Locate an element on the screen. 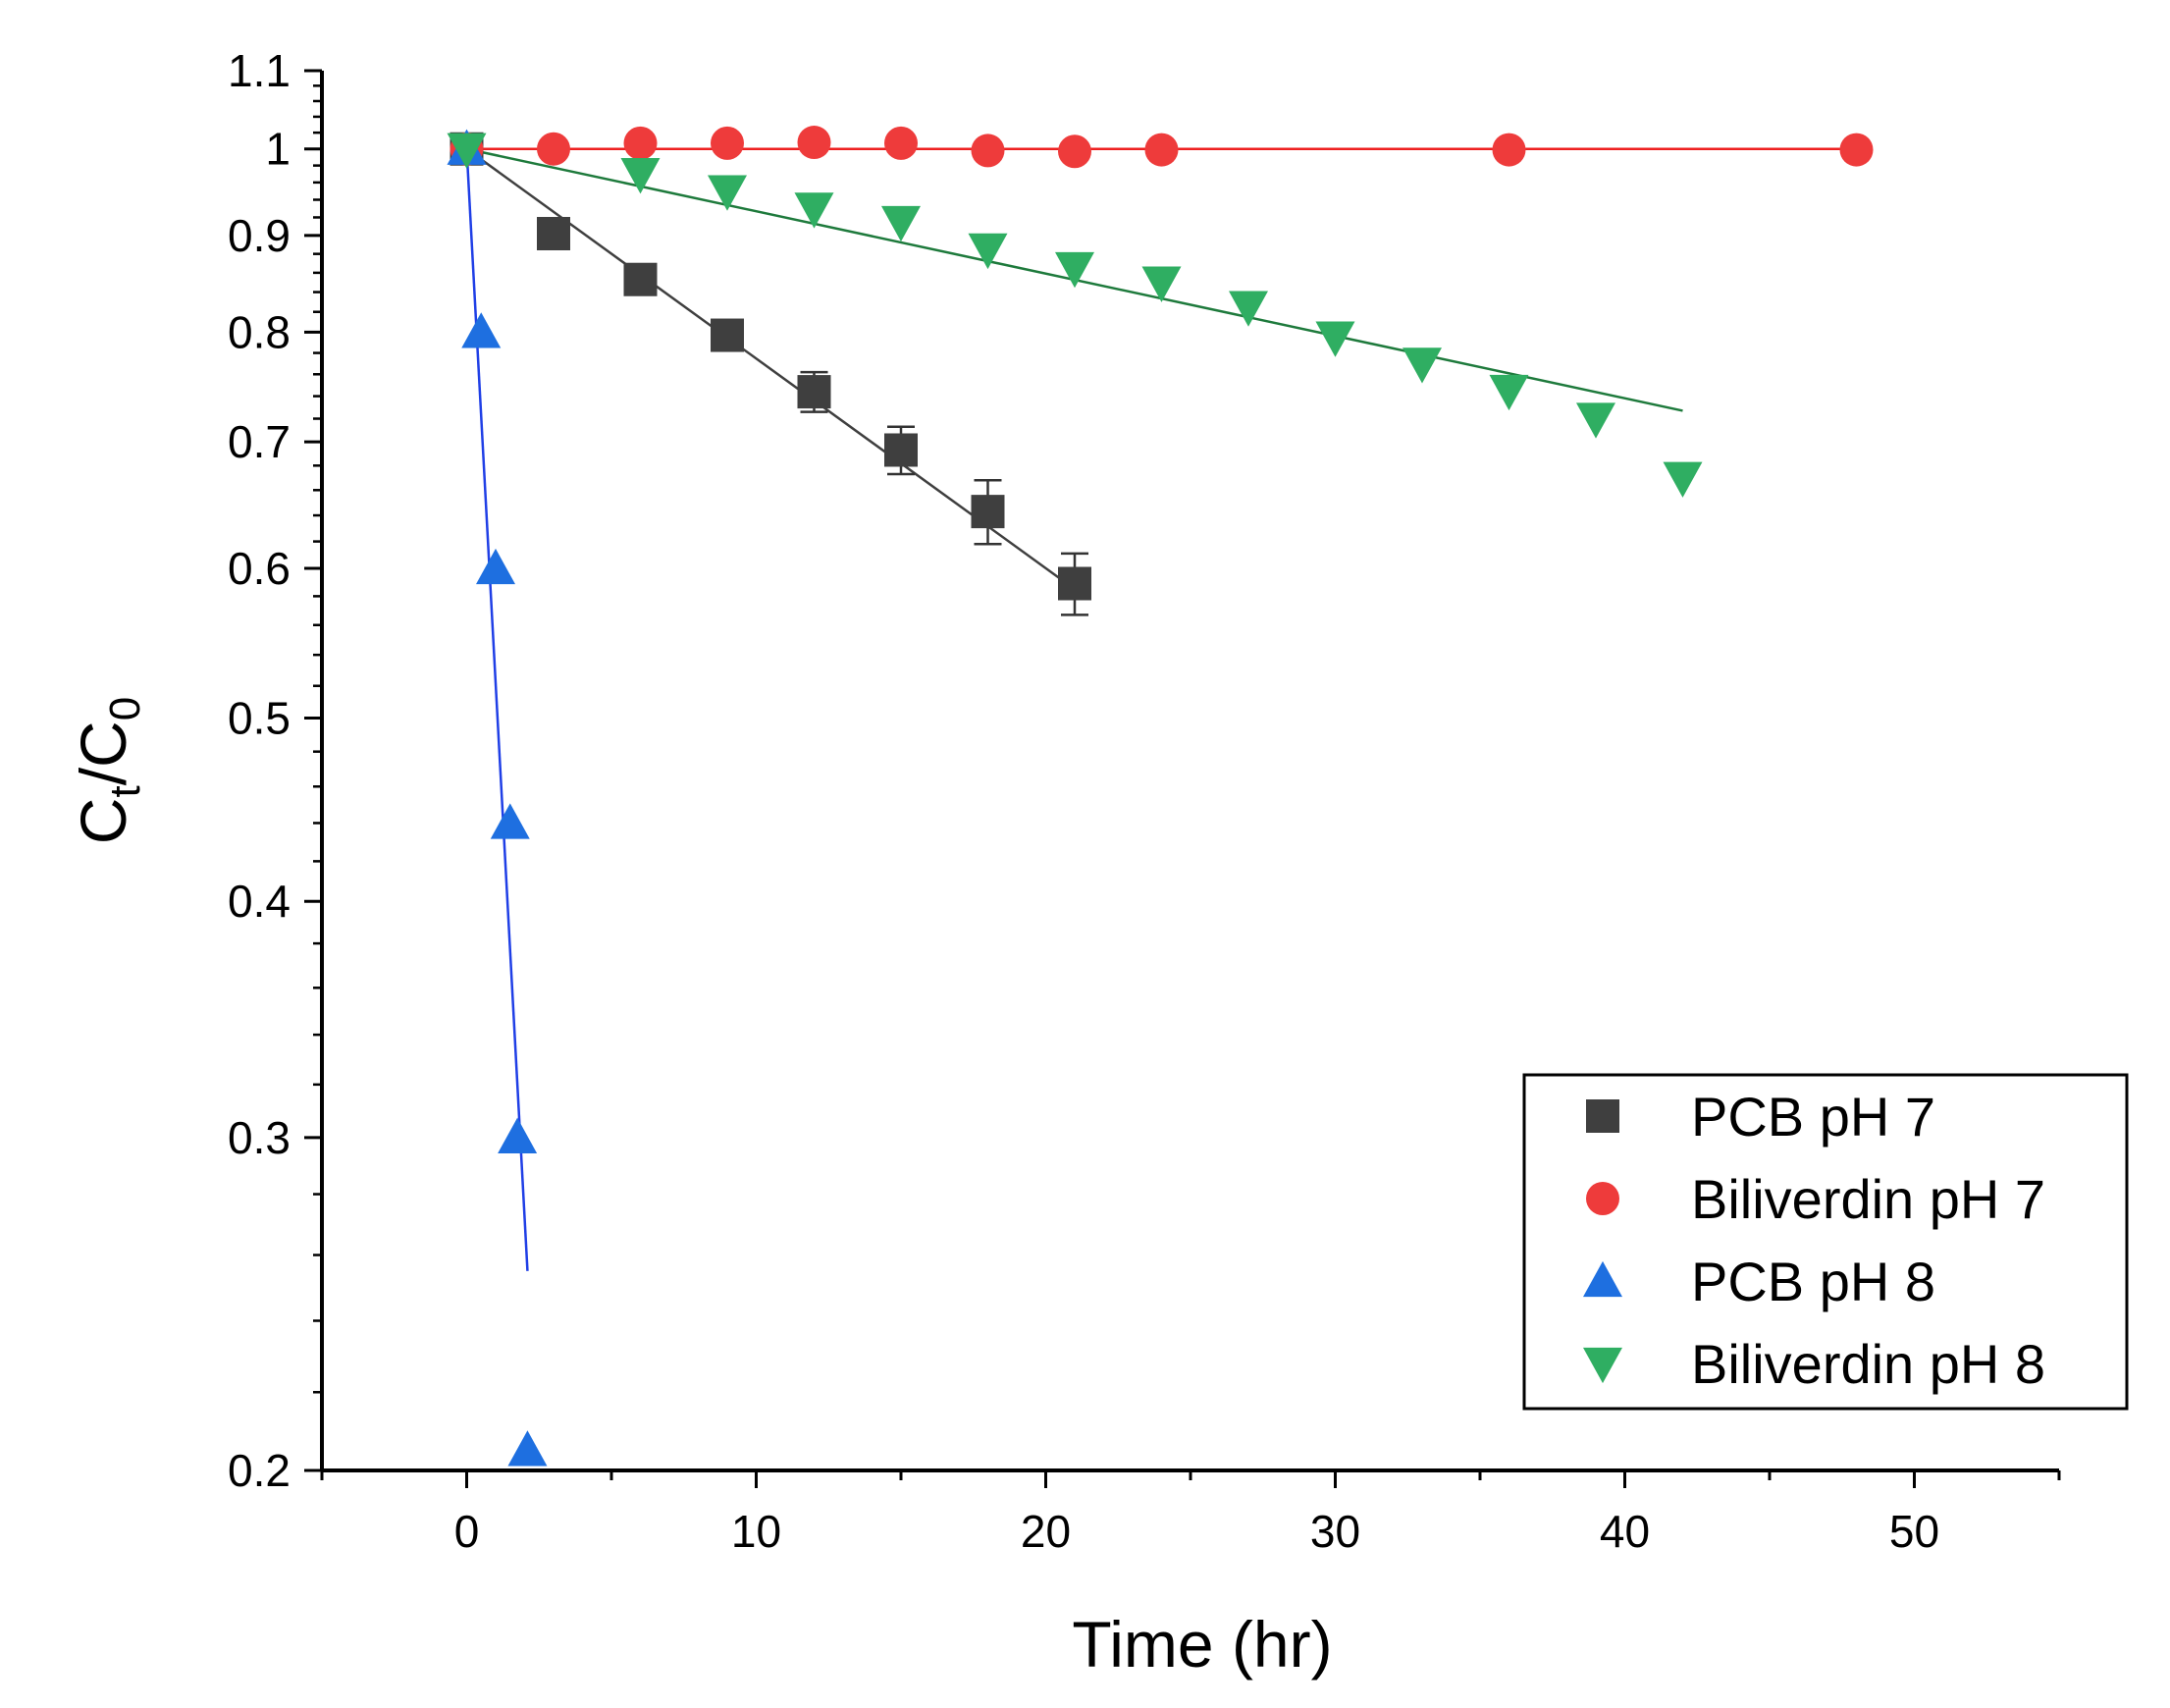 The width and height of the screenshot is (2170, 1708). y-tick-label: 0.8 is located at coordinates (259, 331).